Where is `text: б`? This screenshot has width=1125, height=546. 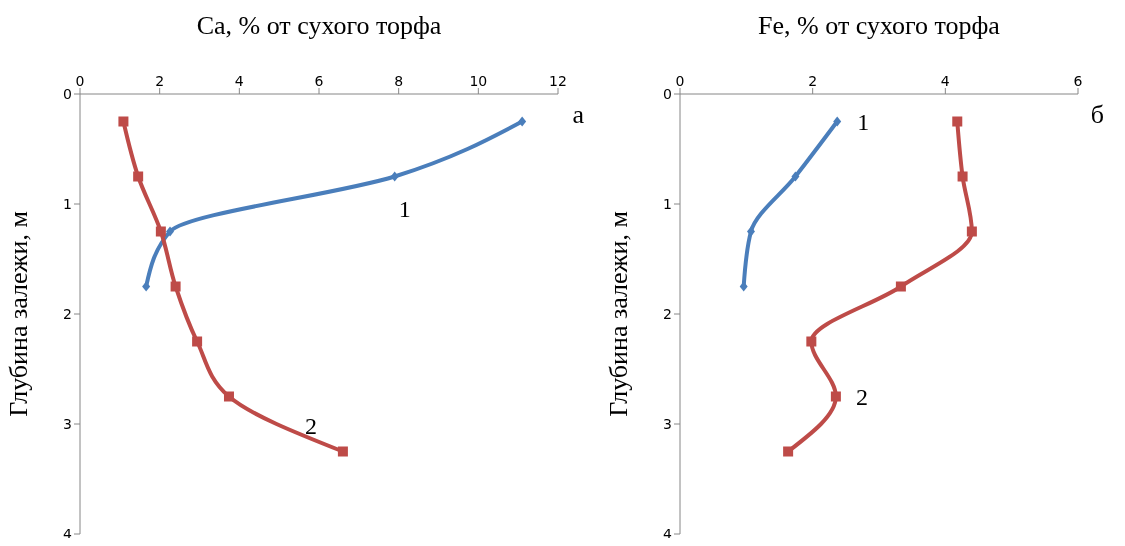 text: б is located at coordinates (1097, 115).